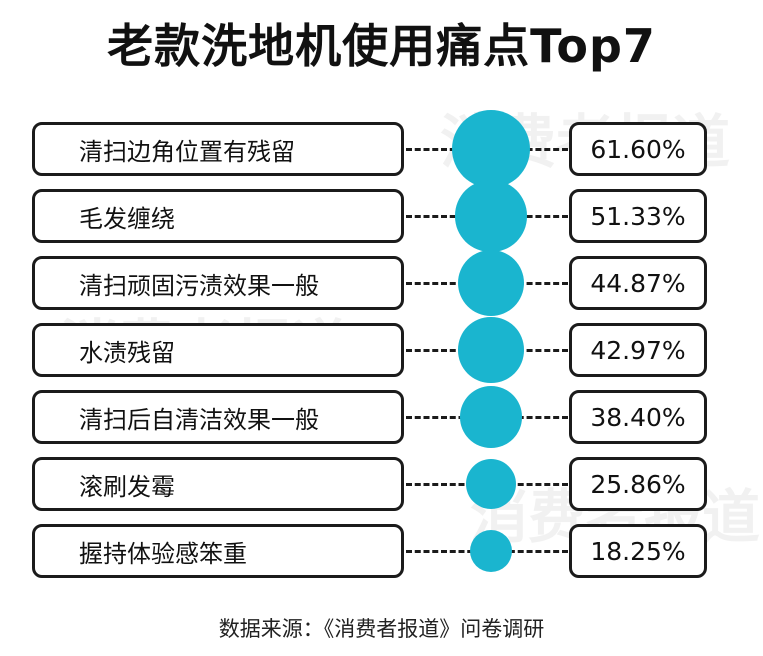 The image size is (763, 656). I want to click on value-label: 44.87%, so click(638, 283).